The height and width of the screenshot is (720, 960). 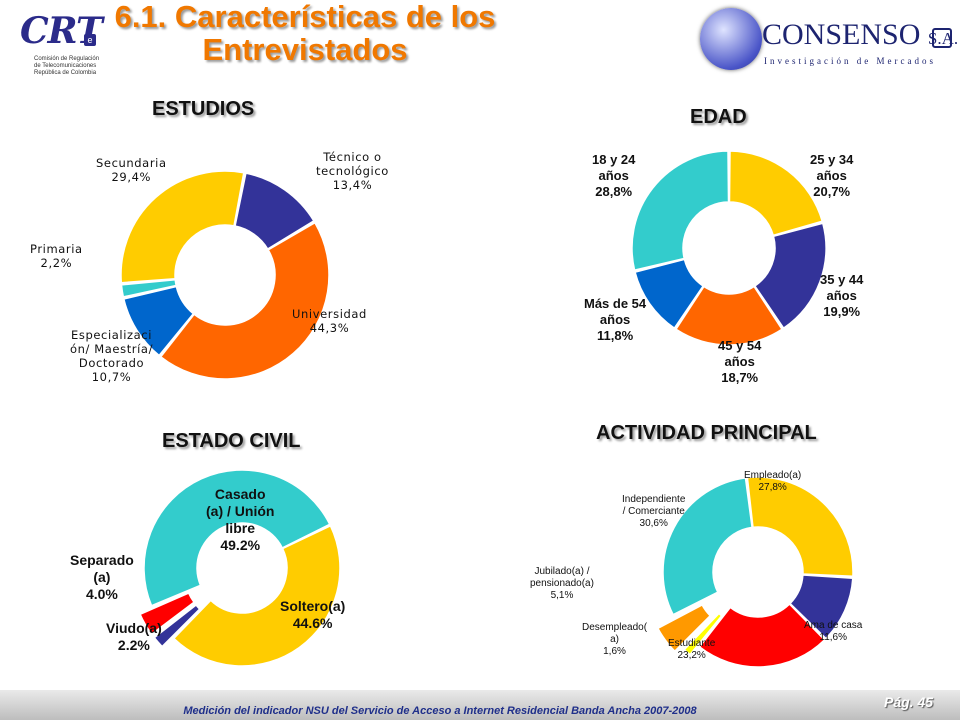 What do you see at coordinates (614, 191) in the screenshot?
I see `data-label-value: 28,8%` at bounding box center [614, 191].